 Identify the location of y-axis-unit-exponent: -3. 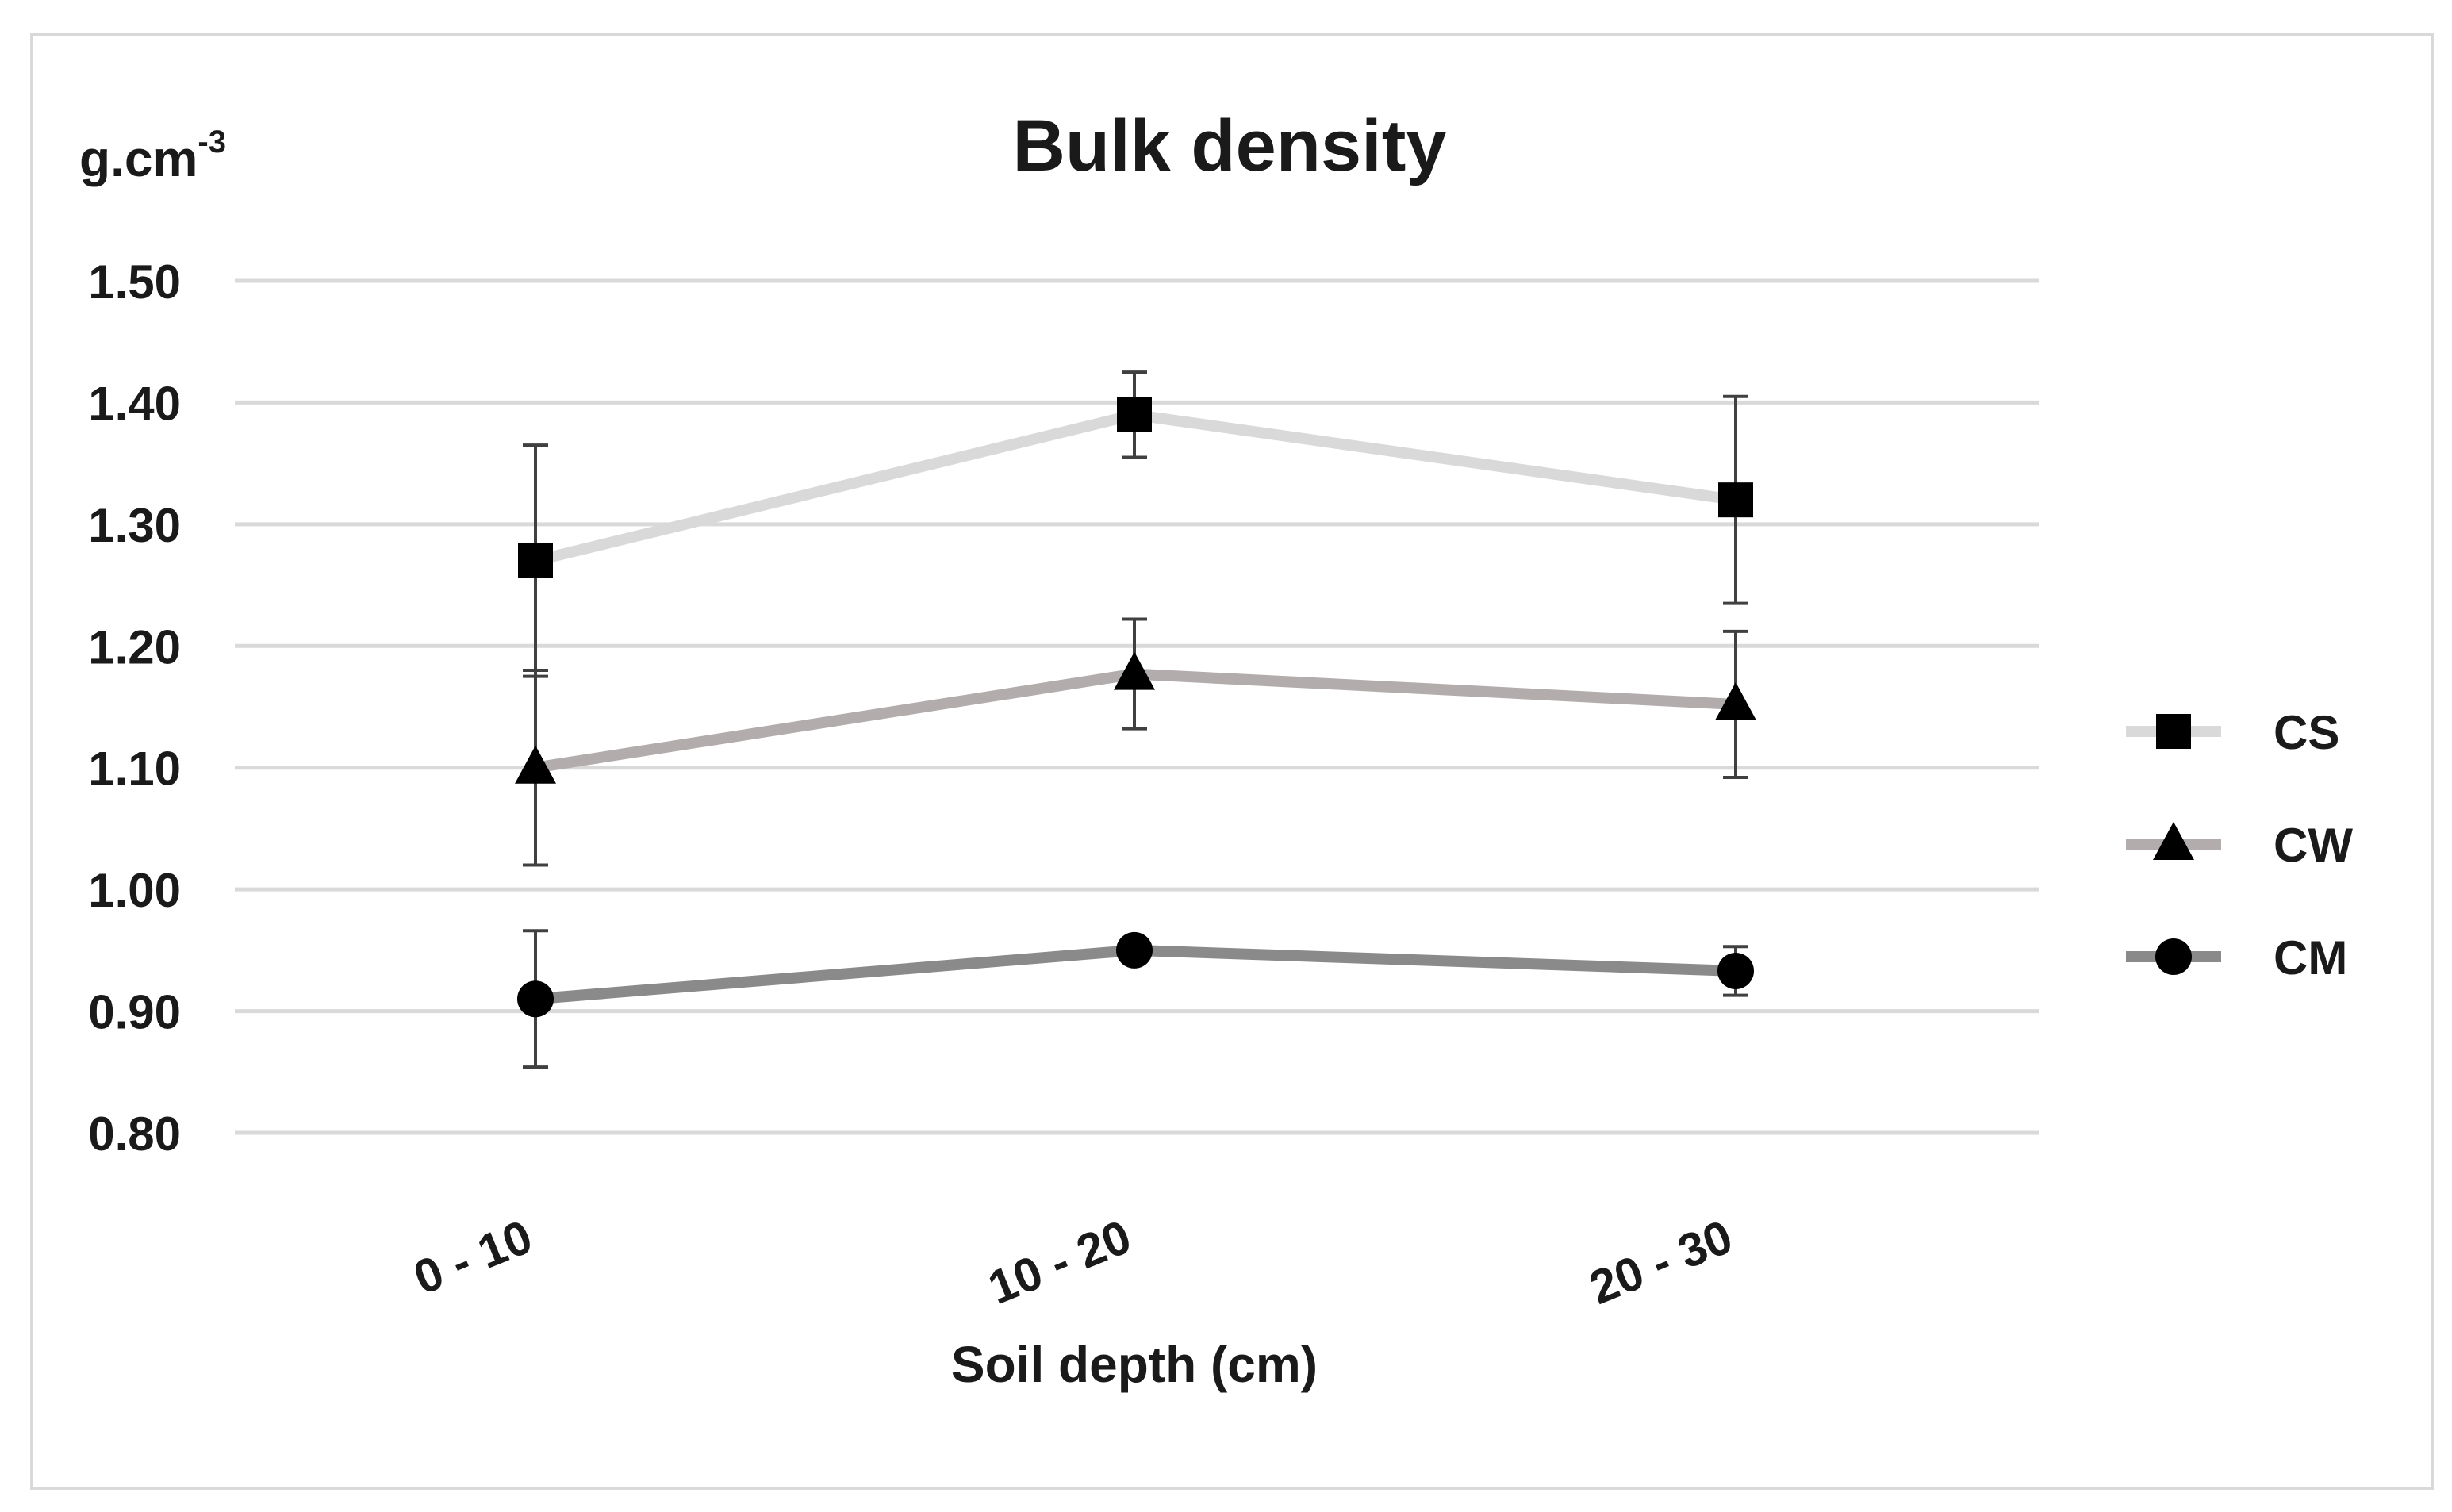
(212, 142).